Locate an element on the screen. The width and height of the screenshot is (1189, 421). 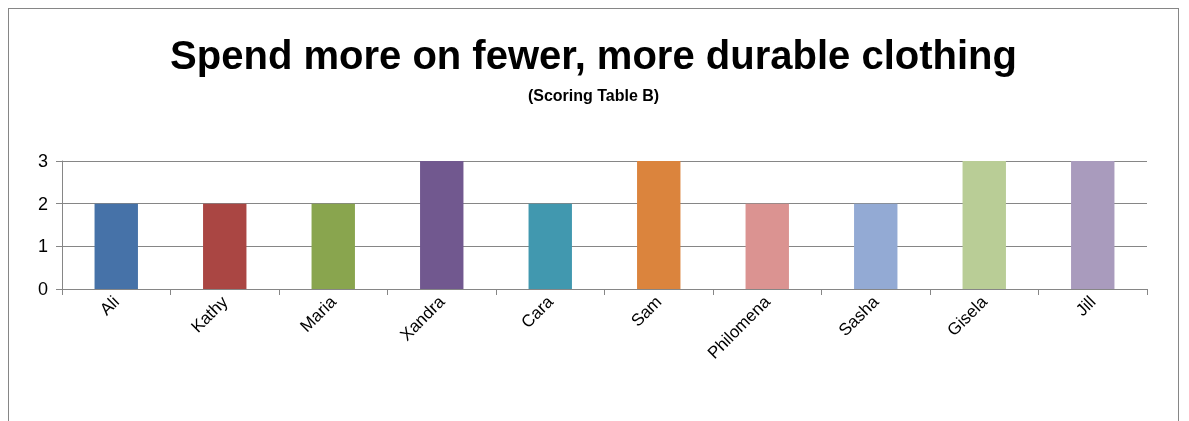
y-tick-label: 1 is located at coordinates (42, 246).